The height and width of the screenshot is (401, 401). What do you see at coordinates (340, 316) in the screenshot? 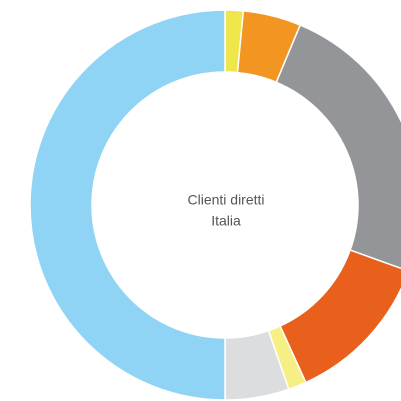
I see `donut-slice` at bounding box center [340, 316].